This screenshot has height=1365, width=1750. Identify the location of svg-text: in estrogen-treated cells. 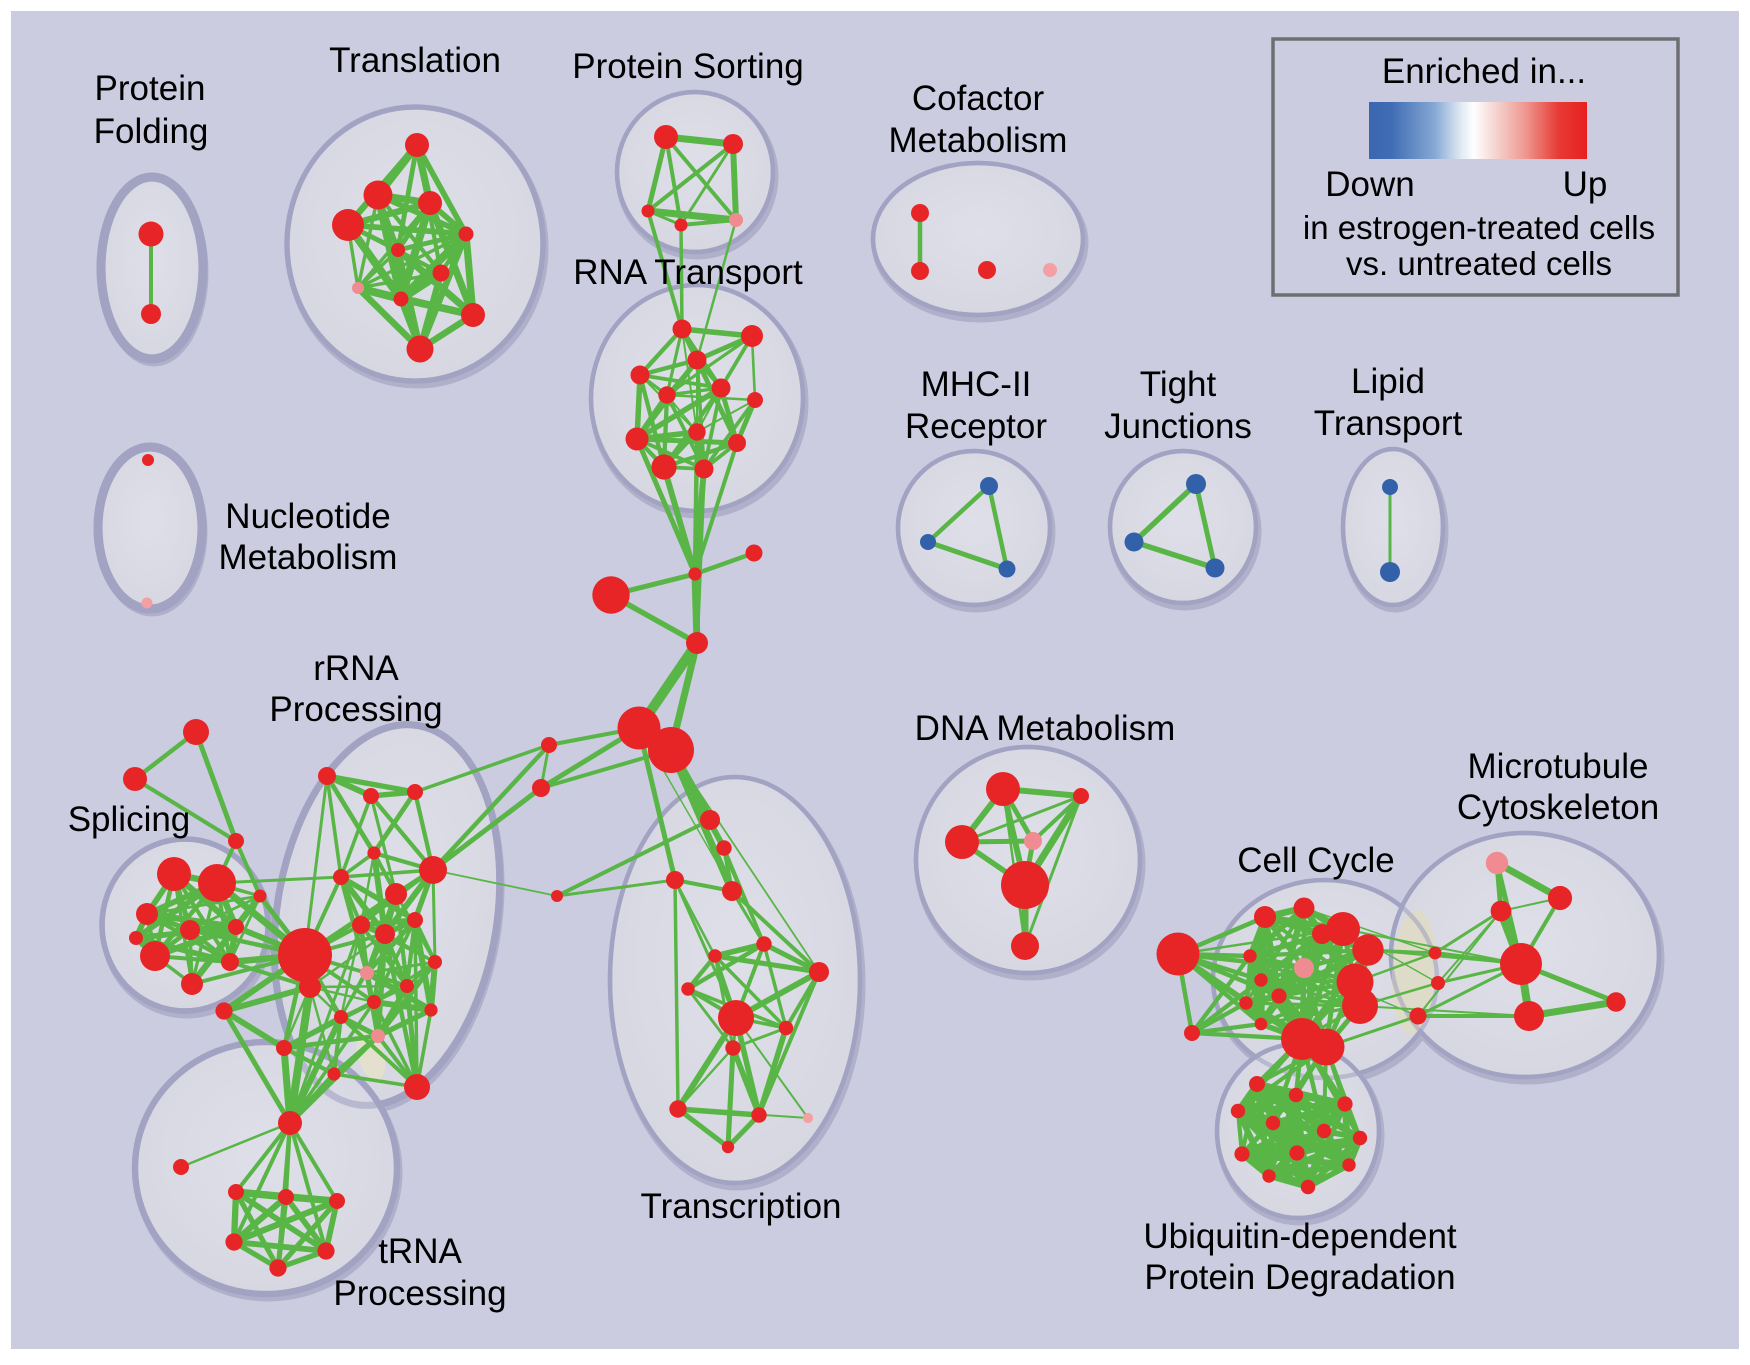
(1479, 227).